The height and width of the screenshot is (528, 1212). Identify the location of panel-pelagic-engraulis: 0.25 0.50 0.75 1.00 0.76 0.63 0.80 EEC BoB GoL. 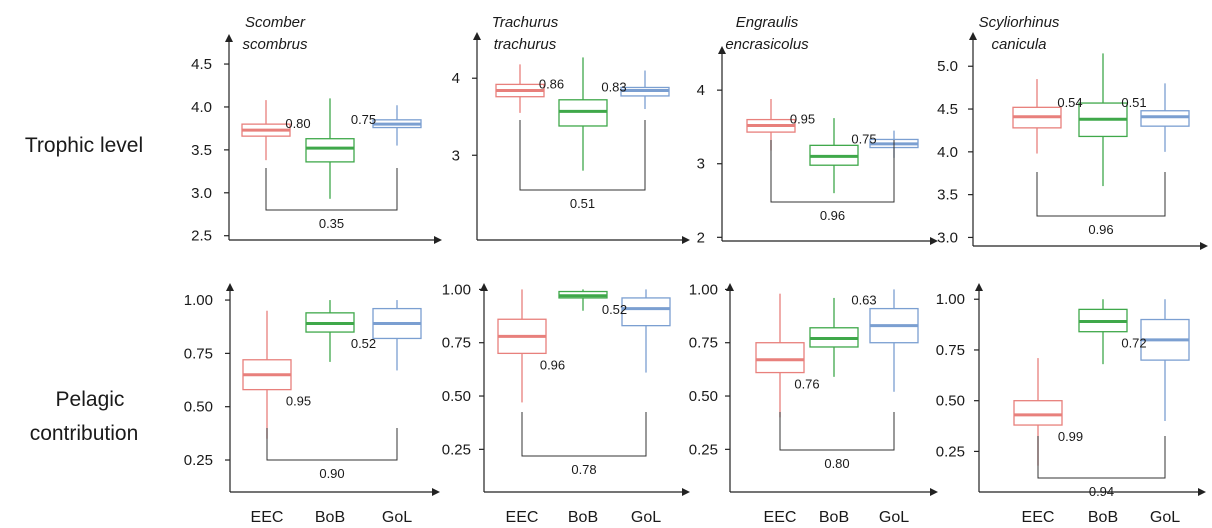
(813, 403).